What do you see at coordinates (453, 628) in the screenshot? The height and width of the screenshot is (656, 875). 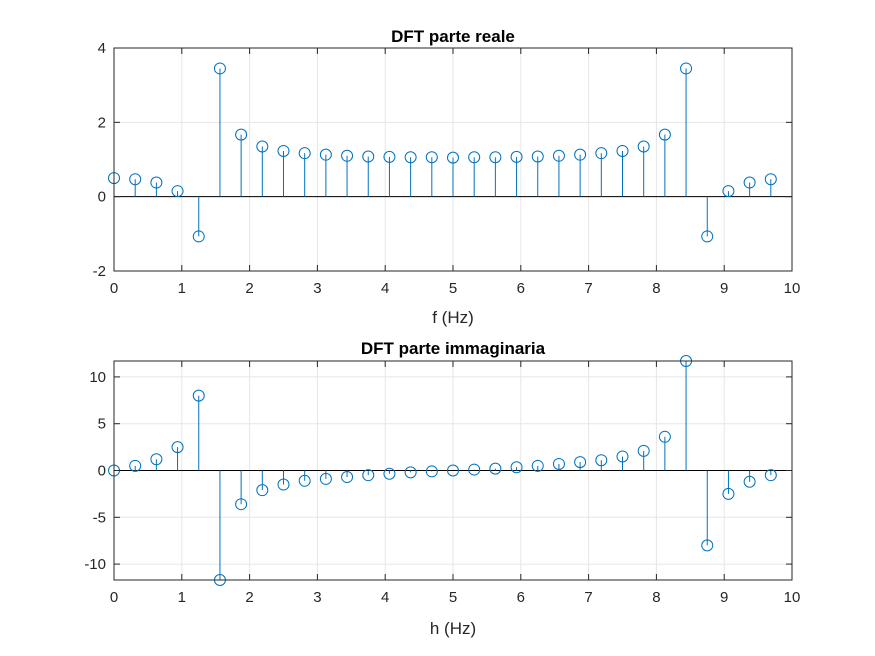 I see `imag-part-xlabel: h (Hz)` at bounding box center [453, 628].